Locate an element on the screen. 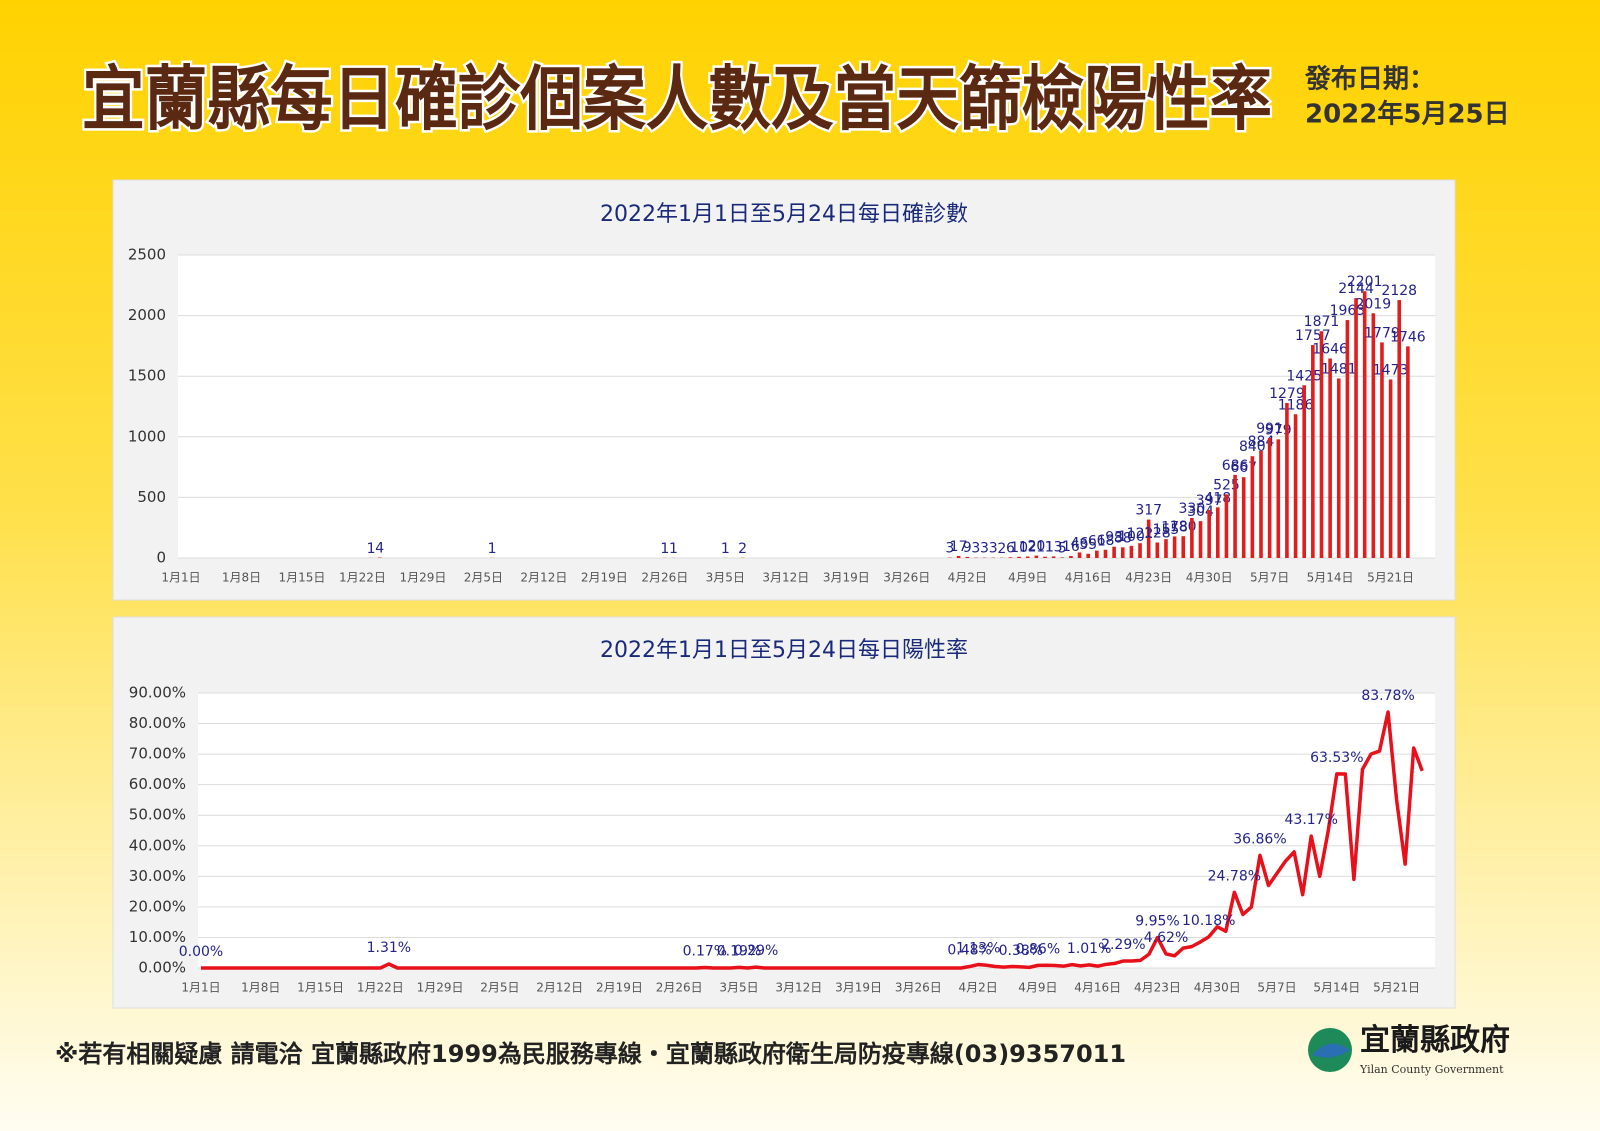 Image resolution: width=1600 pixels, height=1131 pixels. value-label: 180 is located at coordinates (1183, 527).